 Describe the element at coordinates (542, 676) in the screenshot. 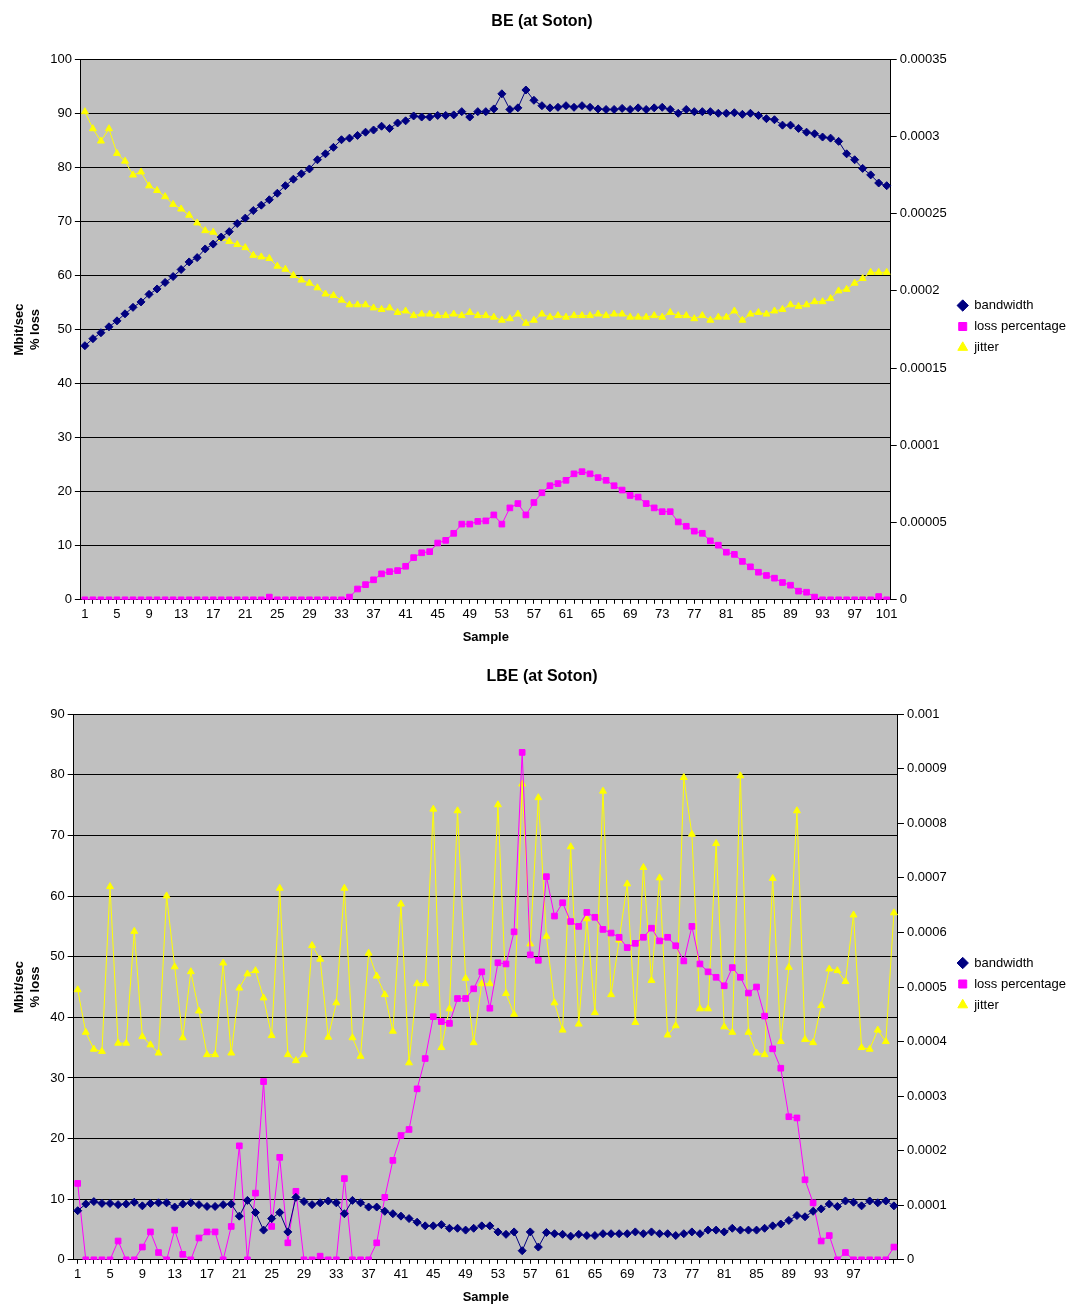

I see `chart-title: LBE (at Soton)` at that location.